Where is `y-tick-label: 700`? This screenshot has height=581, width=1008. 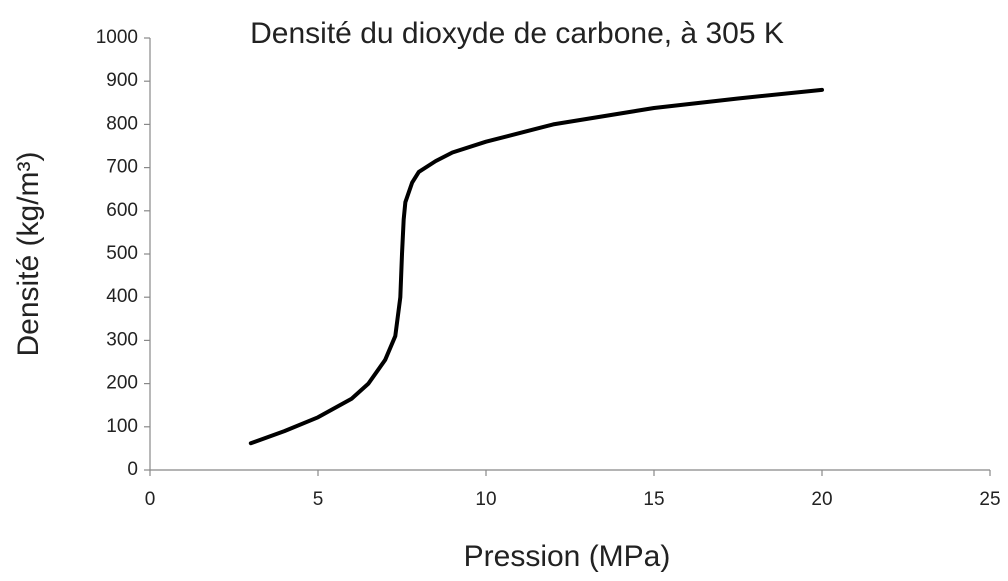
y-tick-label: 700 is located at coordinates (122, 167).